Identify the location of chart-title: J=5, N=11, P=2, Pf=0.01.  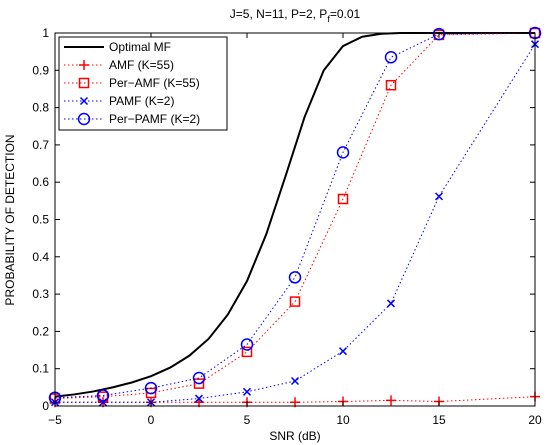
(295, 15).